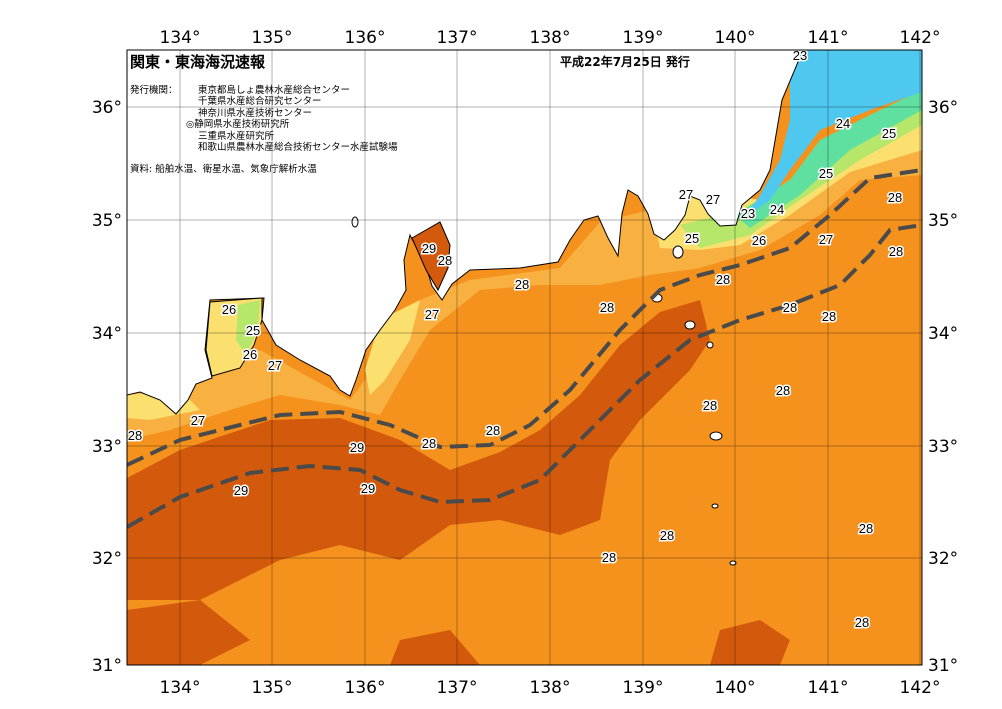 This screenshot has width=1002, height=709. I want to click on issue-date: 平成22年7月25日 発行, so click(625, 62).